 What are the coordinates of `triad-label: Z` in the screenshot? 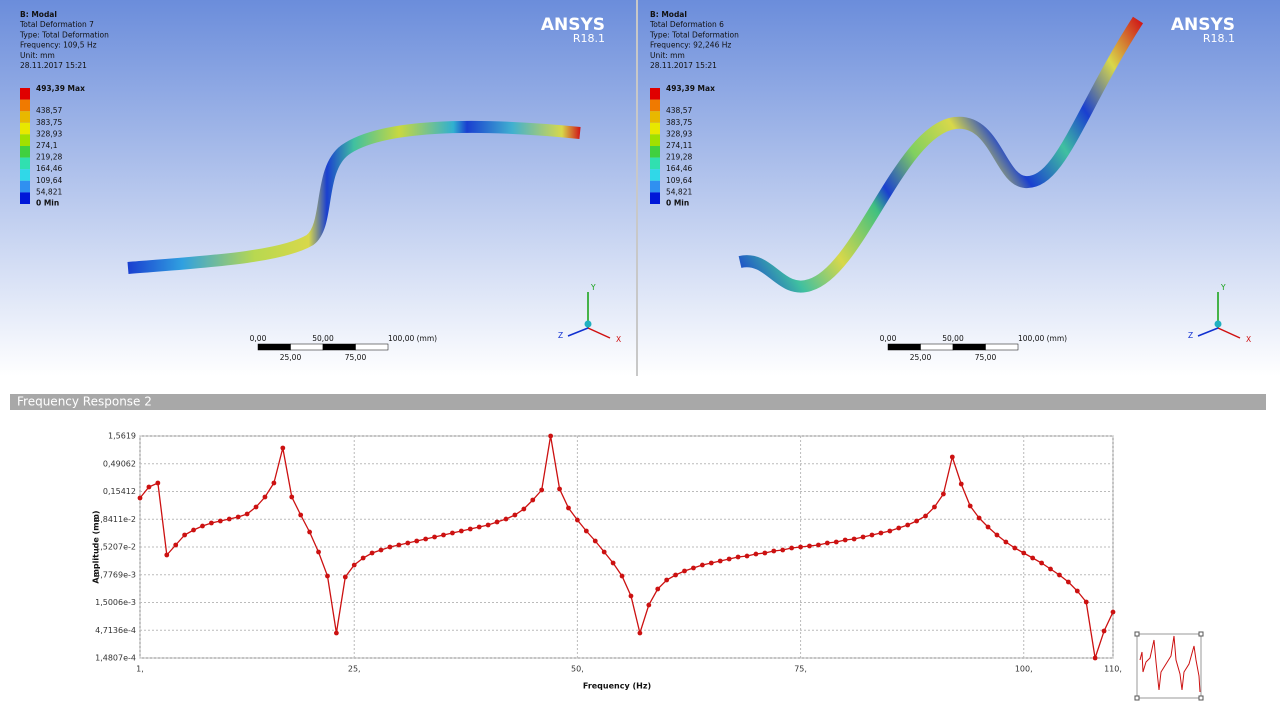 It's located at (560, 335).